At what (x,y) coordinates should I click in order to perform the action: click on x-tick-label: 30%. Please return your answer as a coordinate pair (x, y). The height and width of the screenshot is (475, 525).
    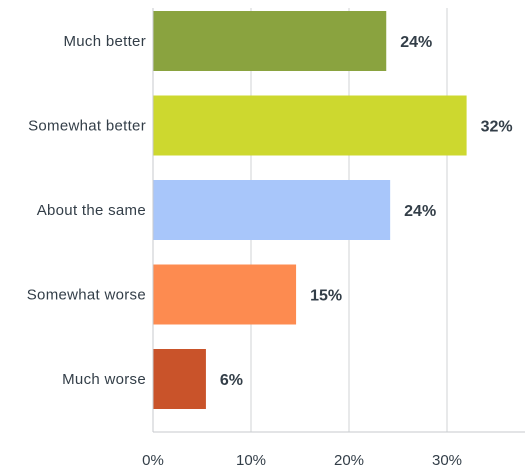
    Looking at the image, I should click on (447, 460).